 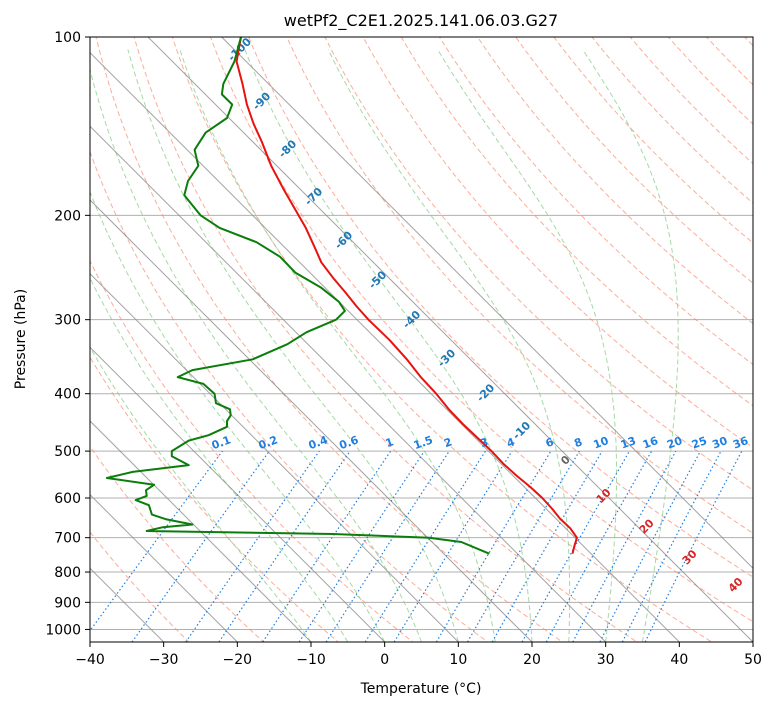 What do you see at coordinates (311, 660) in the screenshot?
I see `x-tick-label: −10` at bounding box center [311, 660].